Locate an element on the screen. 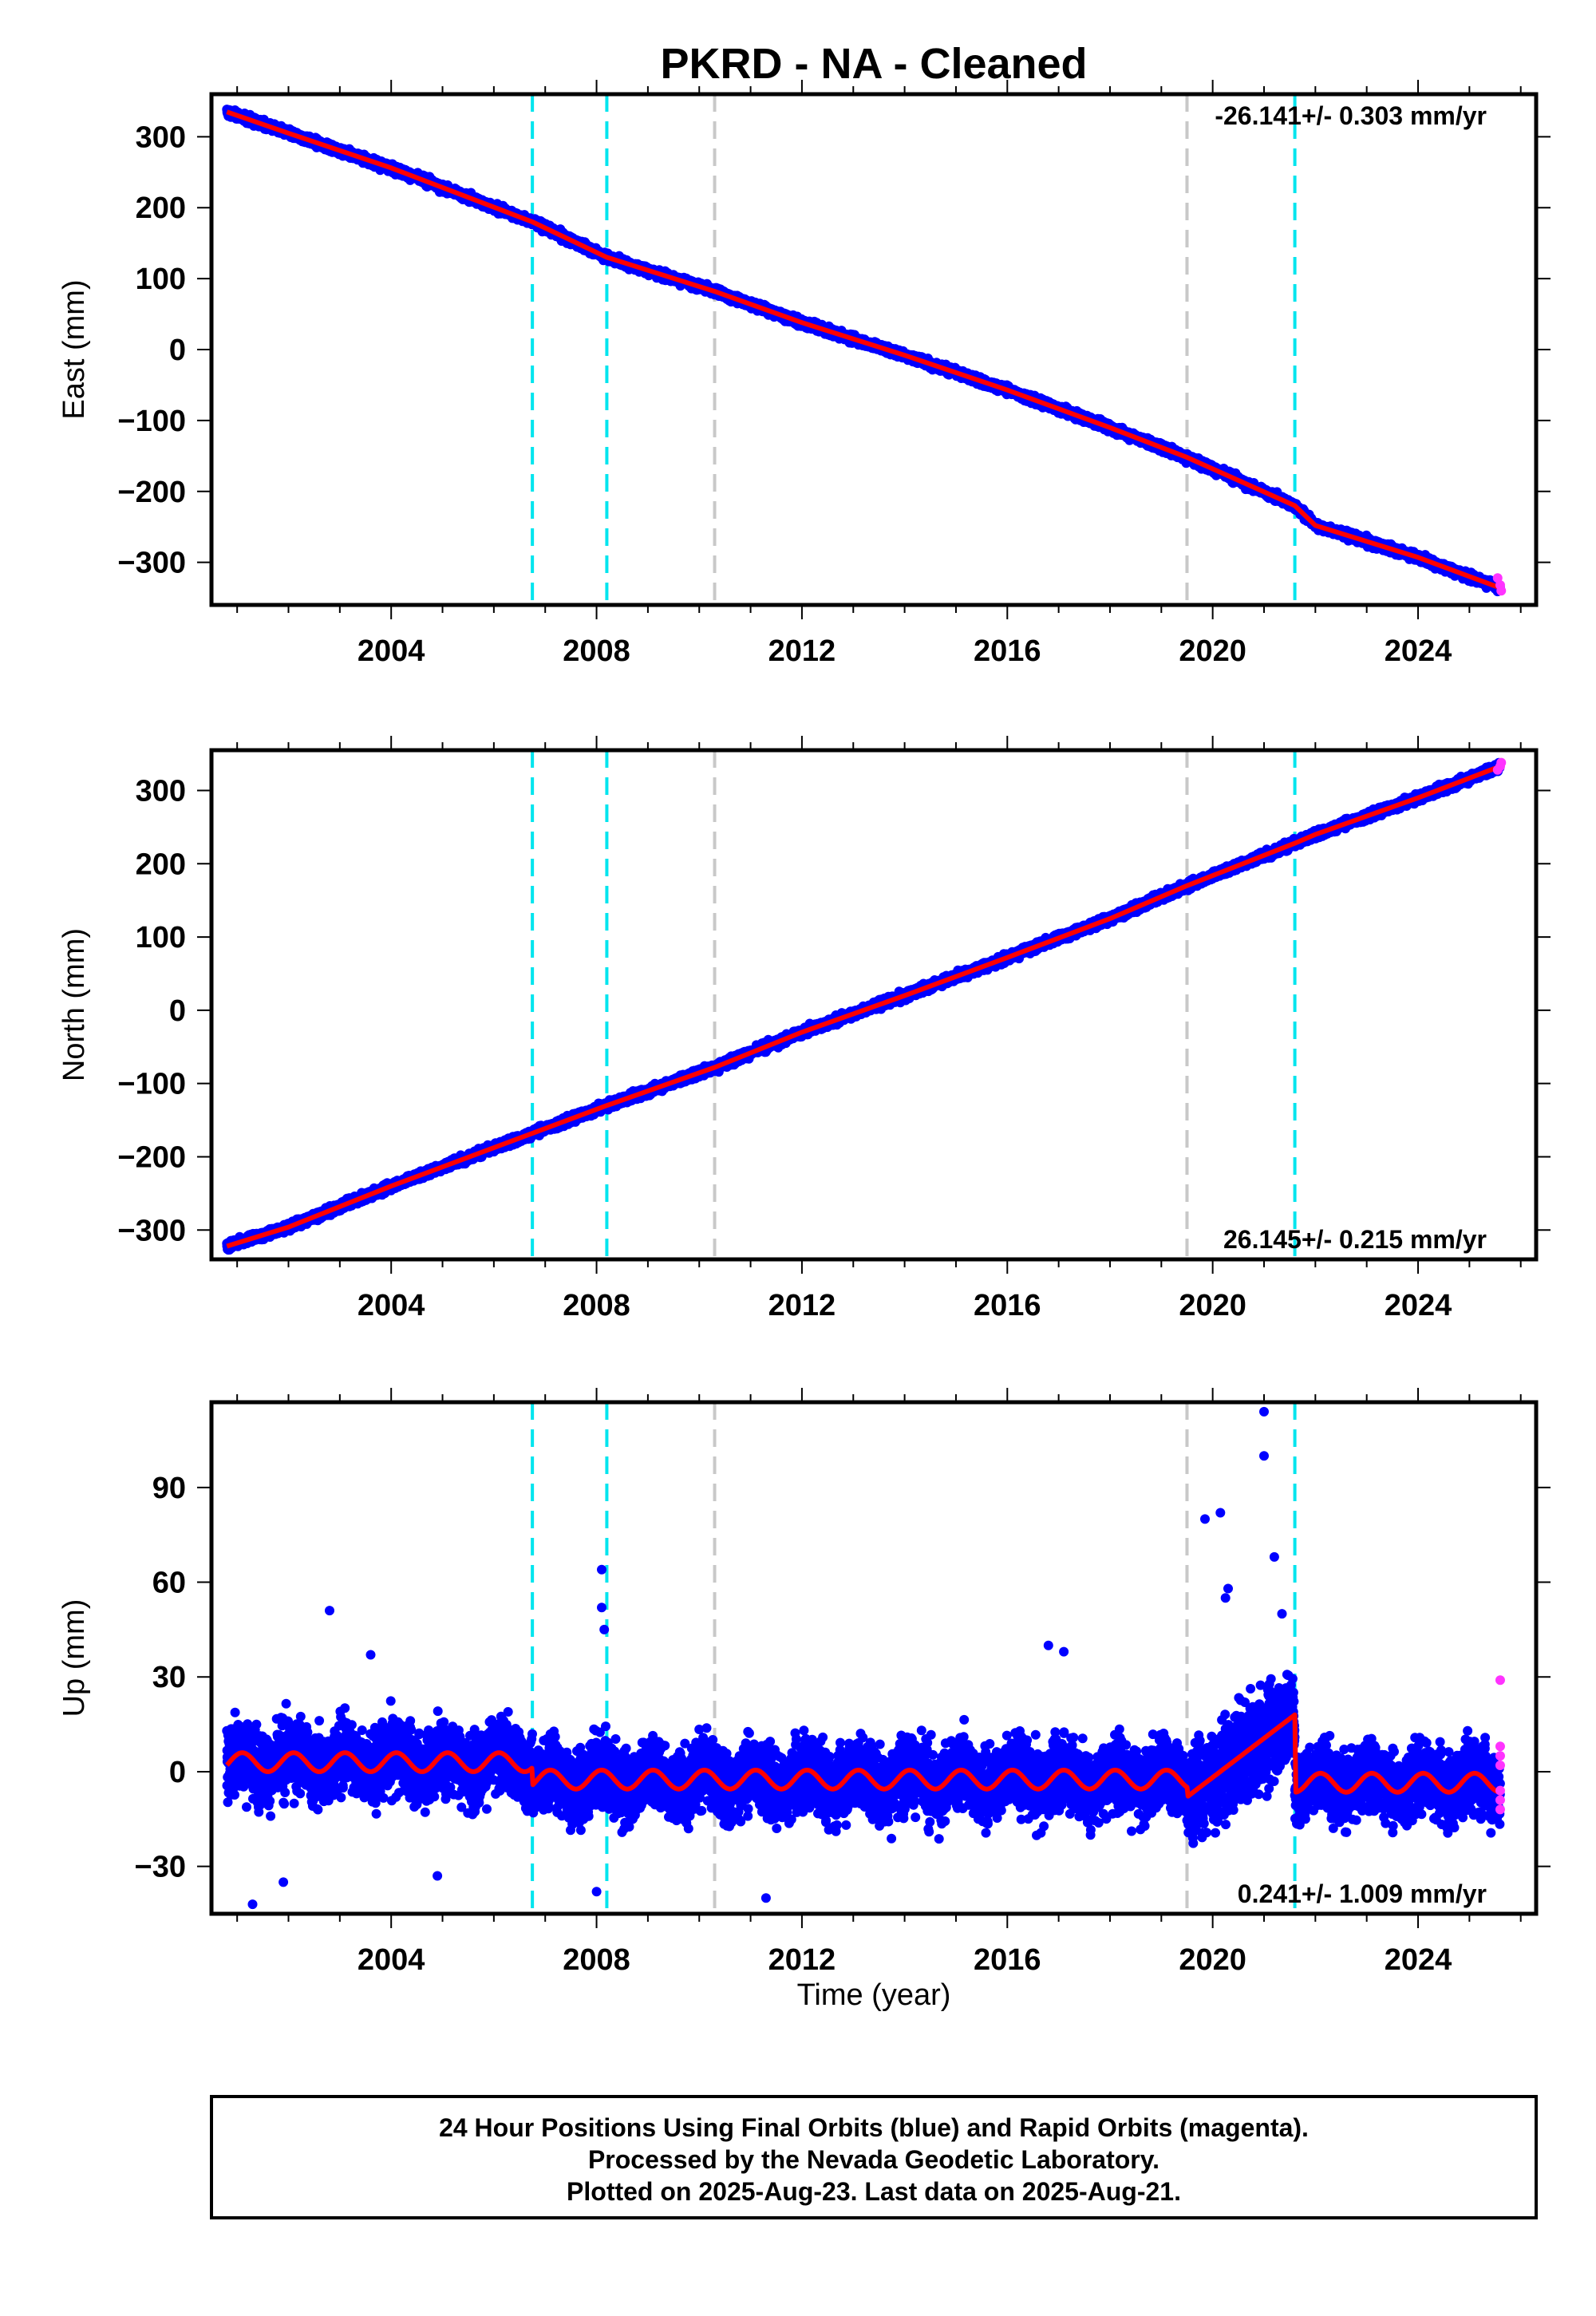 This screenshot has width=1596, height=2316. y-axis-label-c: Up (mm) is located at coordinates (74, 1658).